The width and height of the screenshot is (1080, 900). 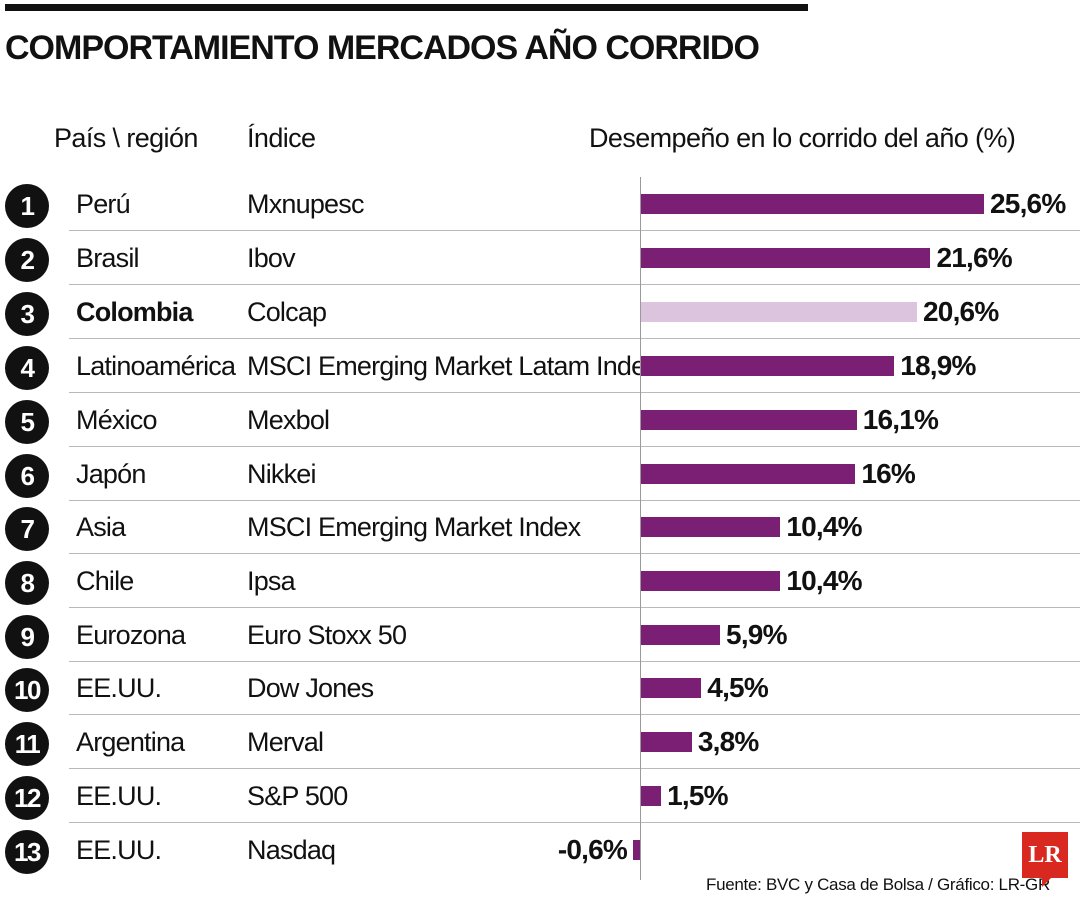 I want to click on header-index: Índice, so click(x=281, y=138).